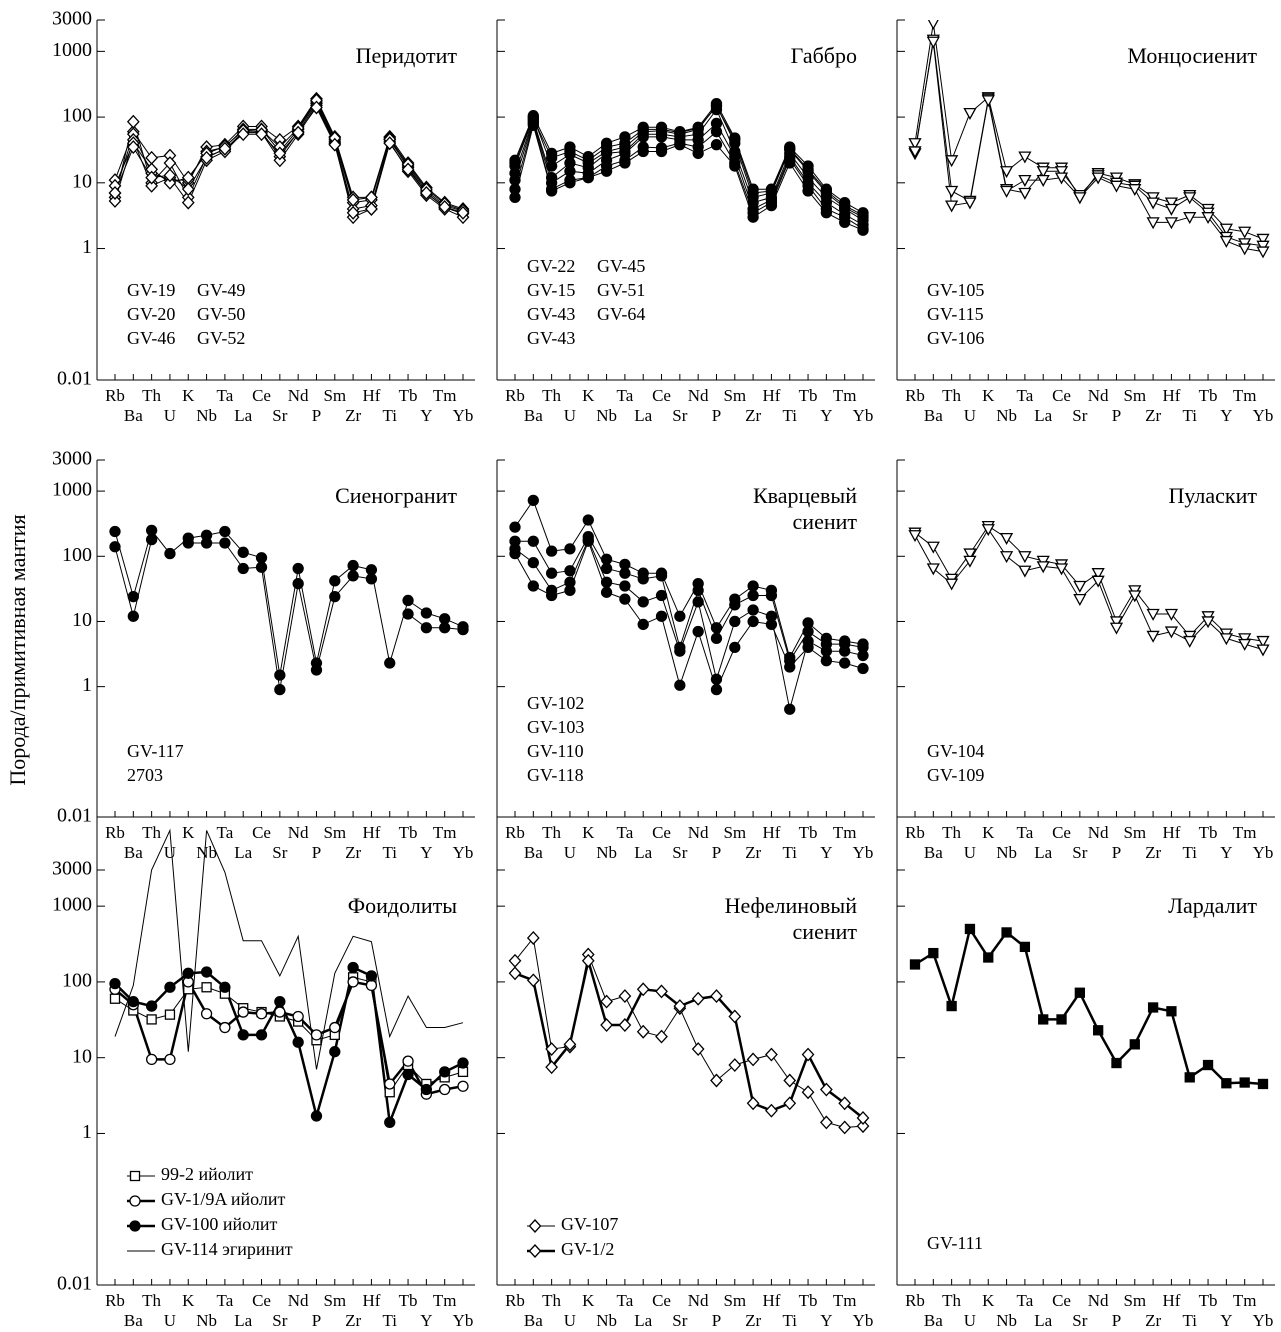 This screenshot has width=1281, height=1332. What do you see at coordinates (791, 905) in the screenshot?
I see `panel-title: Нефелиновый` at bounding box center [791, 905].